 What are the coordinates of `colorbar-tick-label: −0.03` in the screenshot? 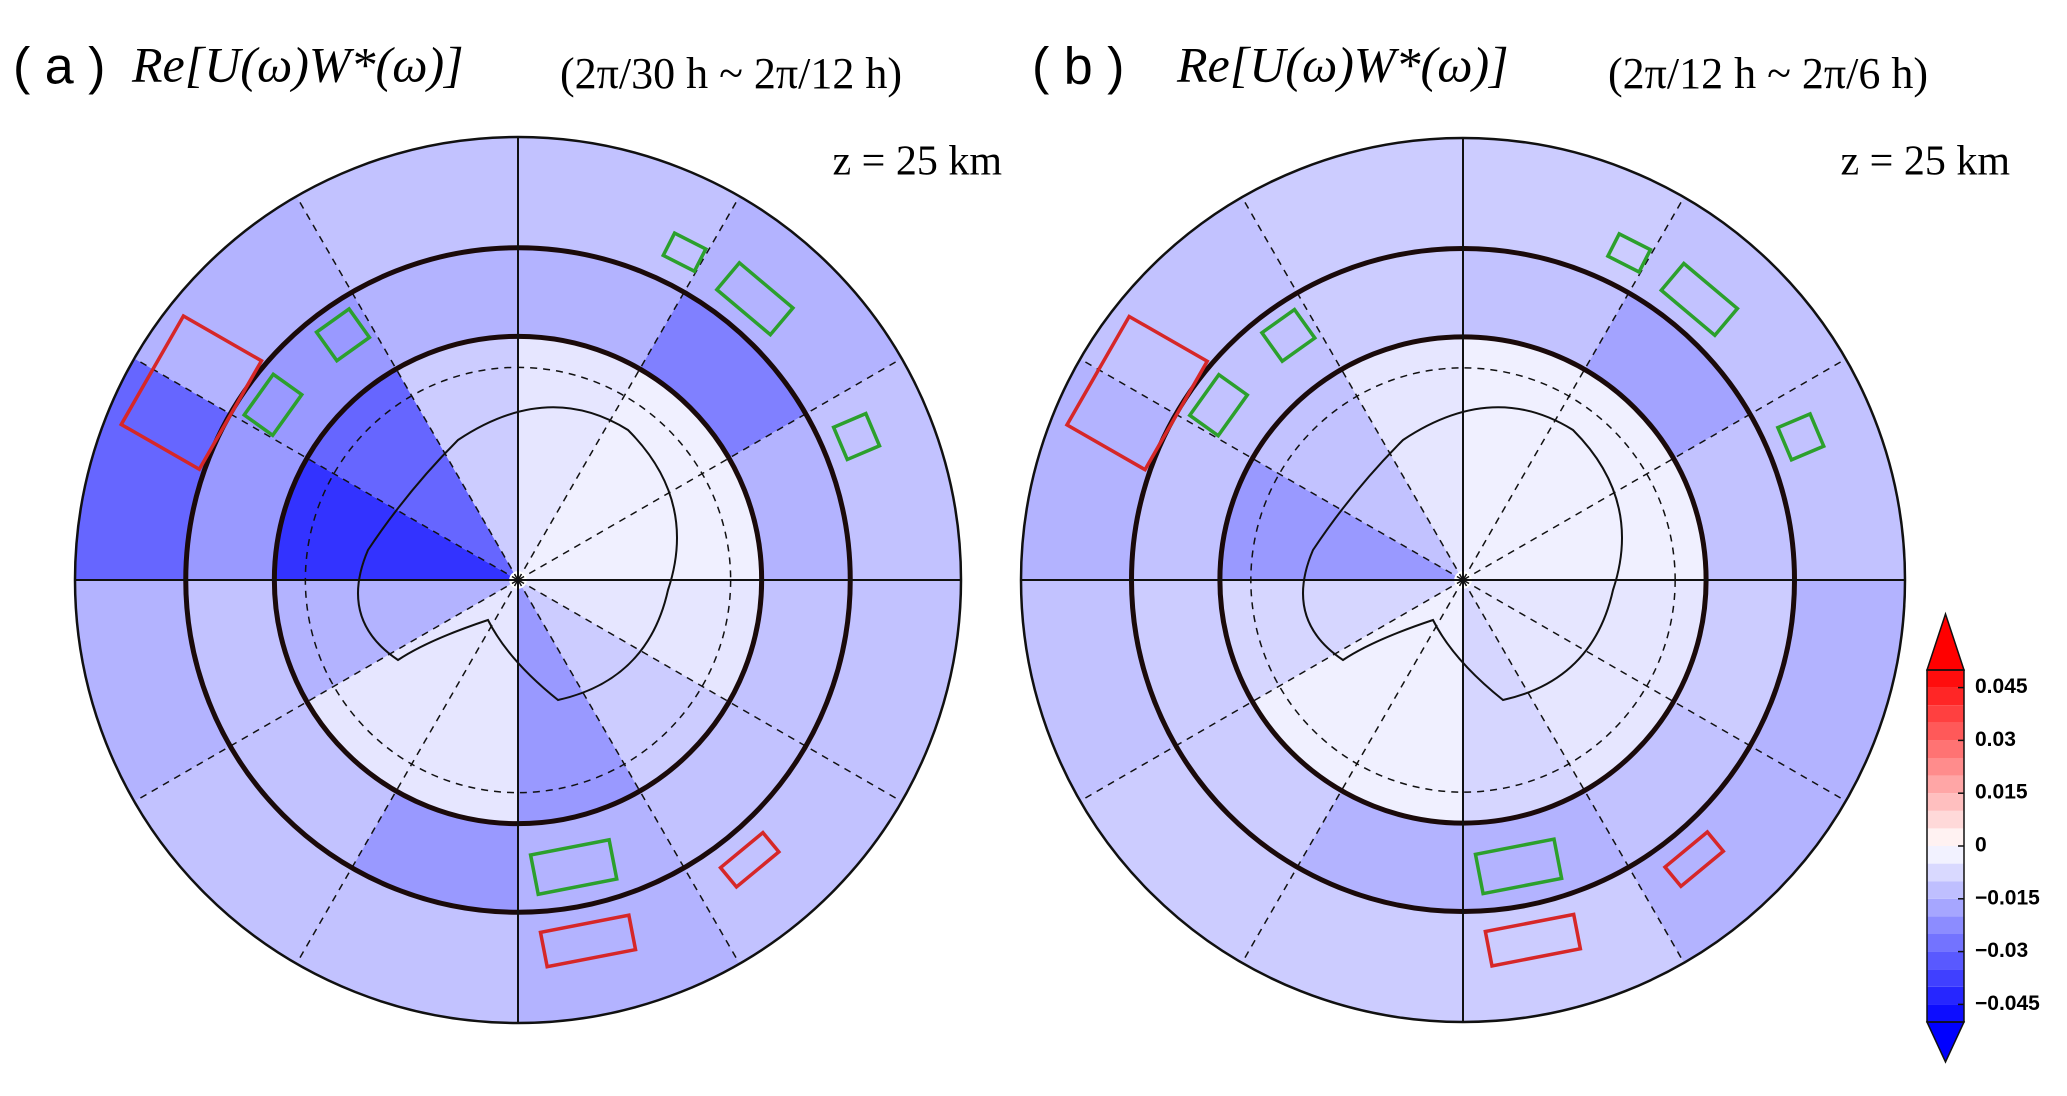 It's located at (2001, 950).